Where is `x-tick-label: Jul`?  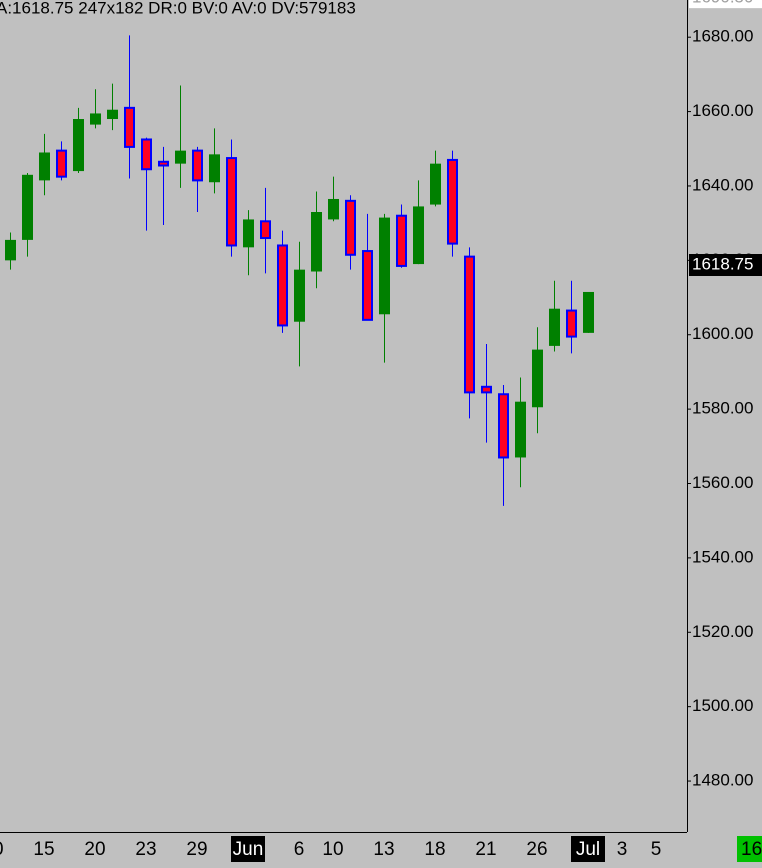
x-tick-label: Jul is located at coordinates (588, 849).